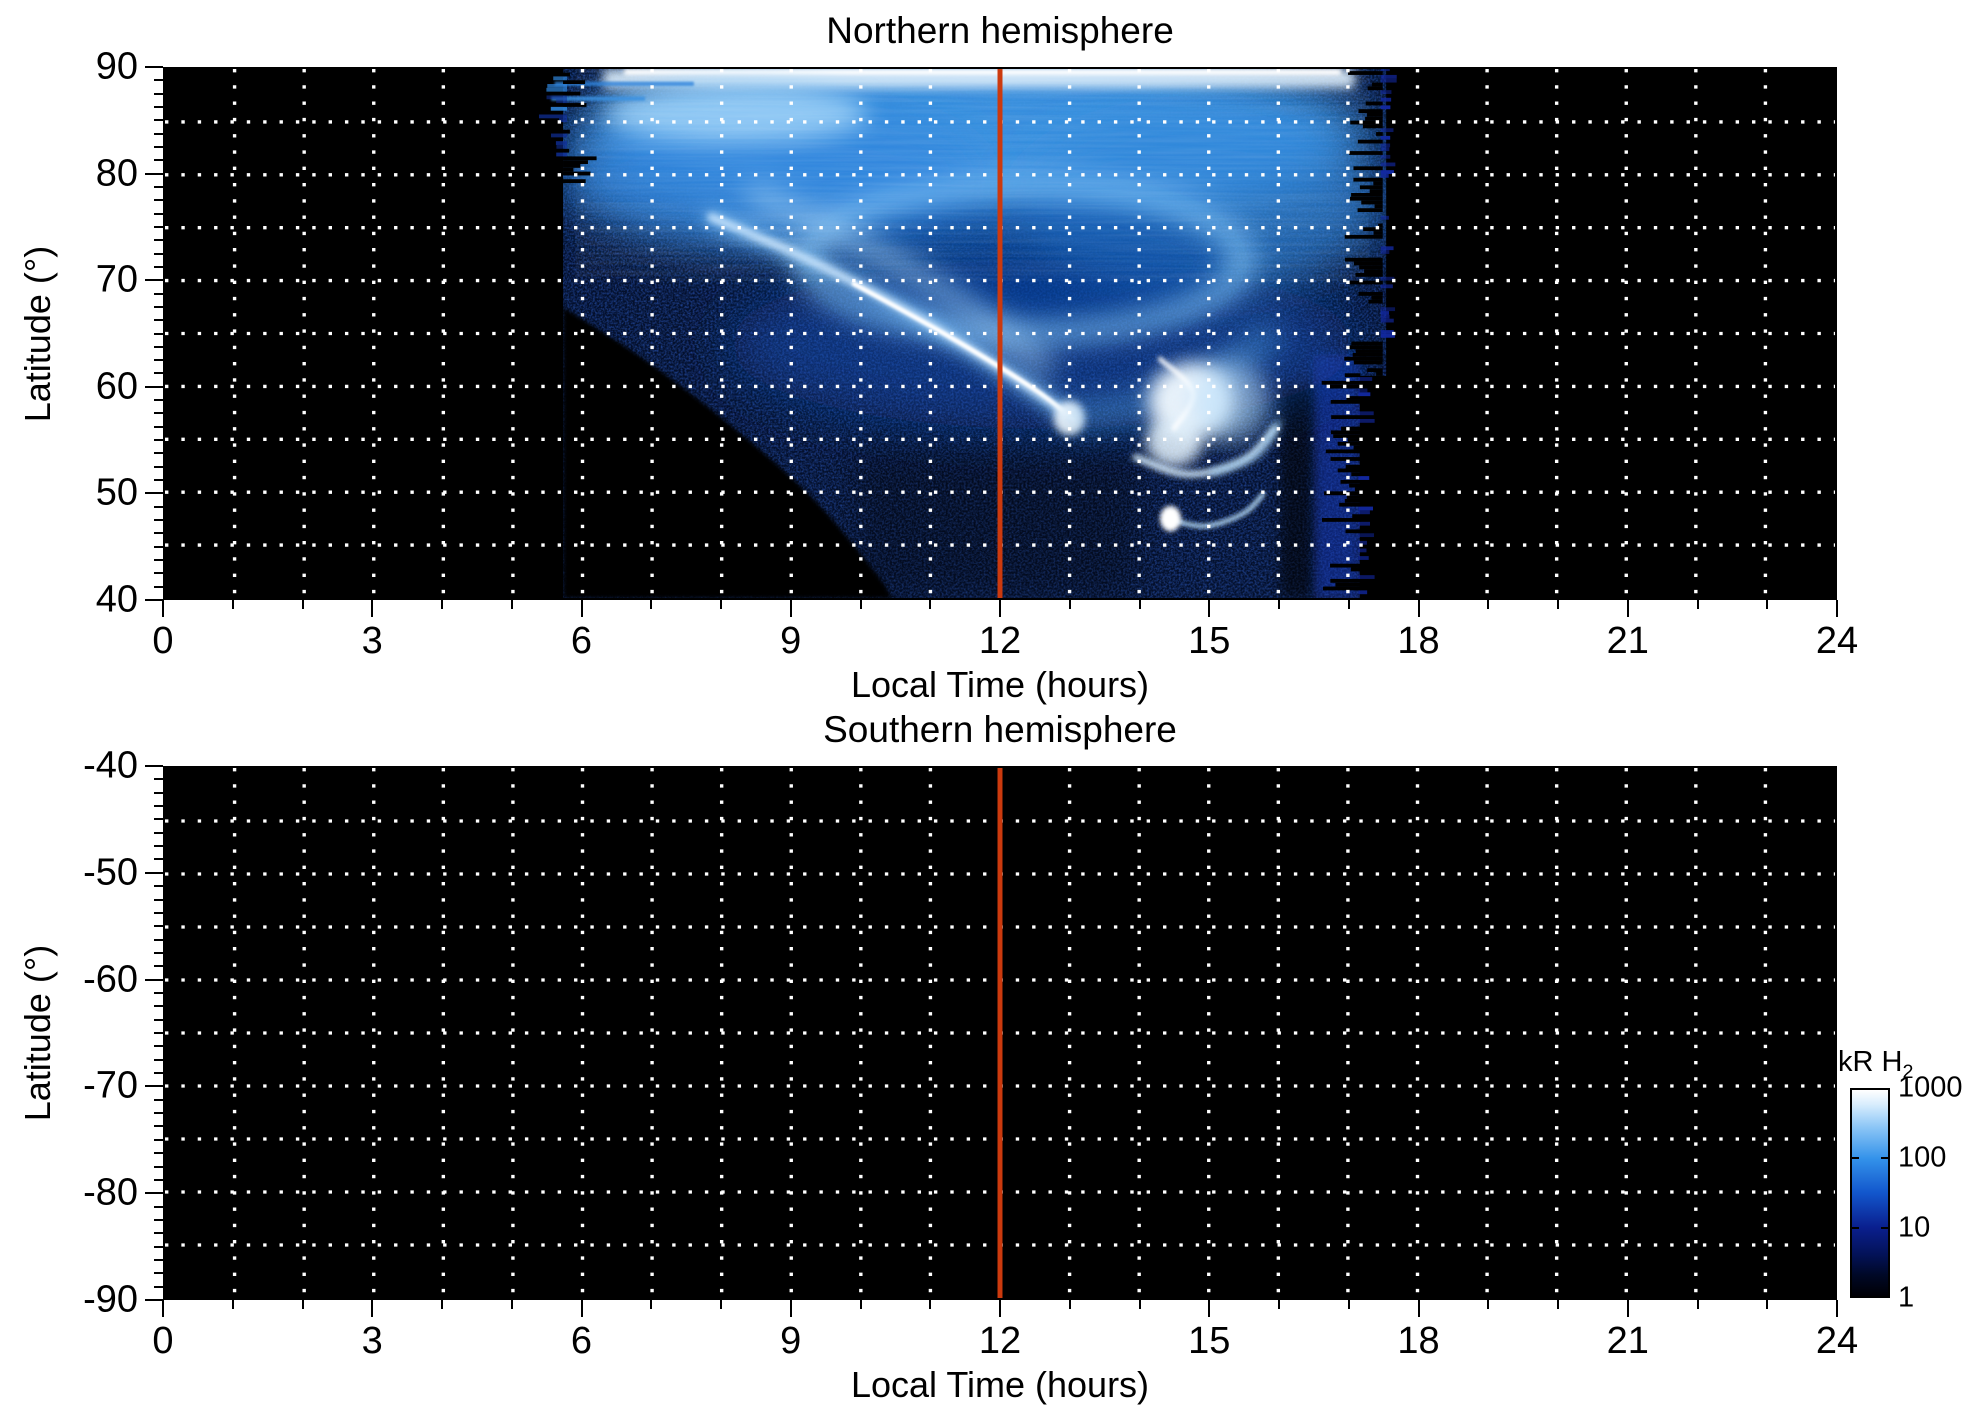  Describe the element at coordinates (791, 641) in the screenshot. I see `north-x-tick-label: 9` at that location.